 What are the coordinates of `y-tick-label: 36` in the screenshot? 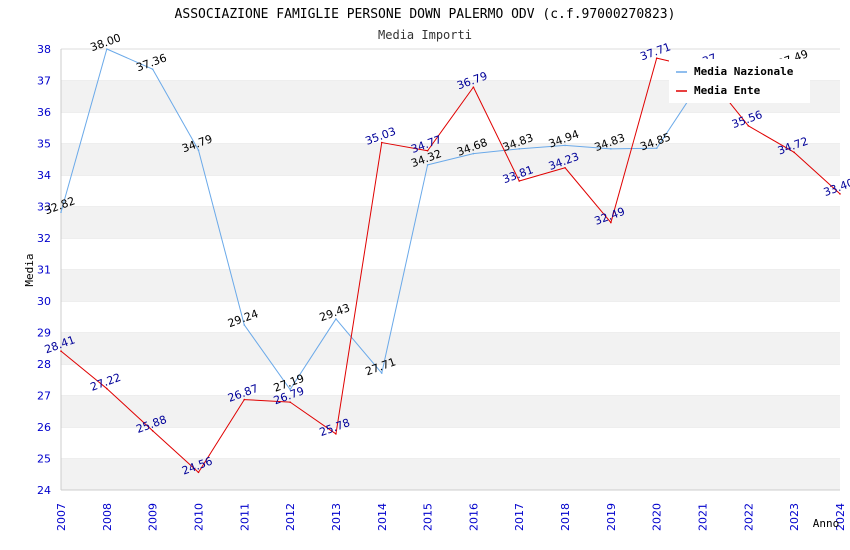 It's located at (44, 112).